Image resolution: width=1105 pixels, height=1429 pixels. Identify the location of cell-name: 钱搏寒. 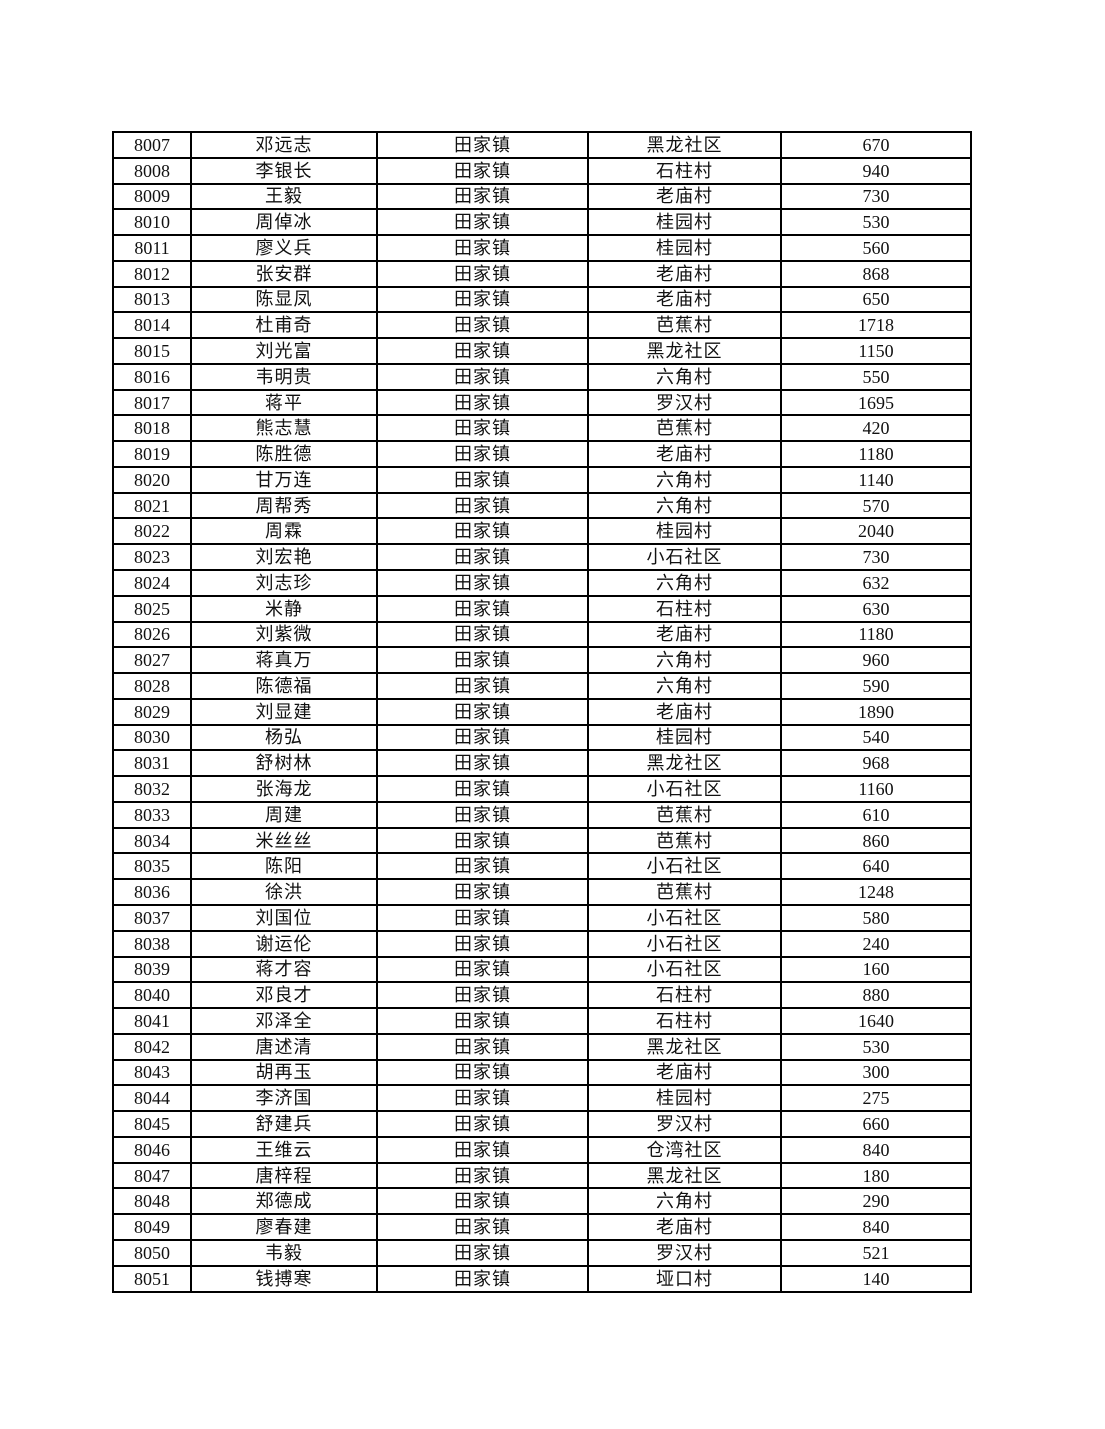
(284, 1279).